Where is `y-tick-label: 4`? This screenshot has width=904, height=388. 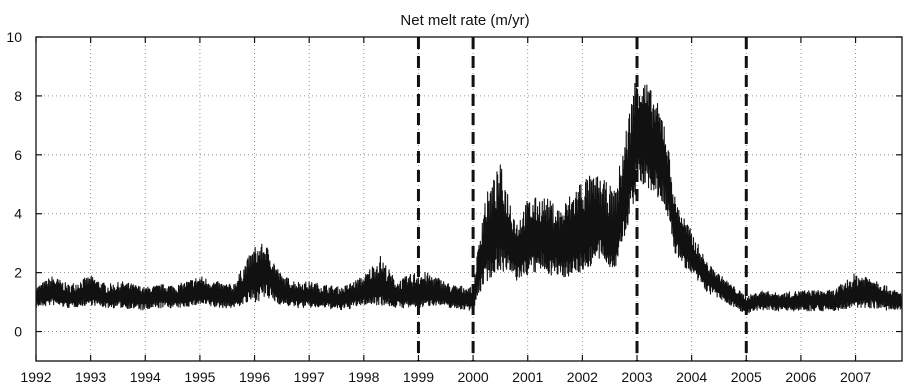 y-tick-label: 4 is located at coordinates (18, 214).